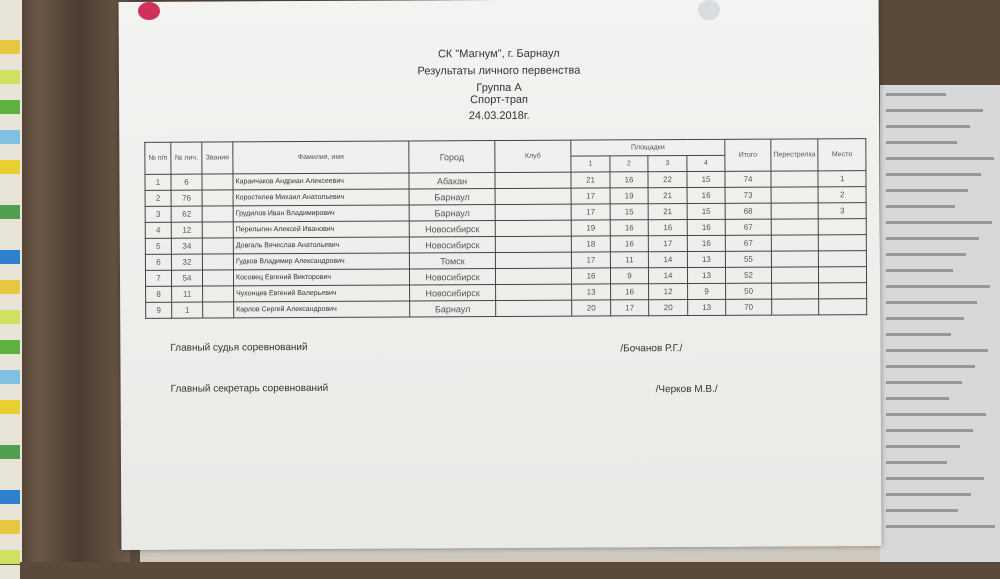  What do you see at coordinates (842, 210) in the screenshot?
I see `cell-place: 3` at bounding box center [842, 210].